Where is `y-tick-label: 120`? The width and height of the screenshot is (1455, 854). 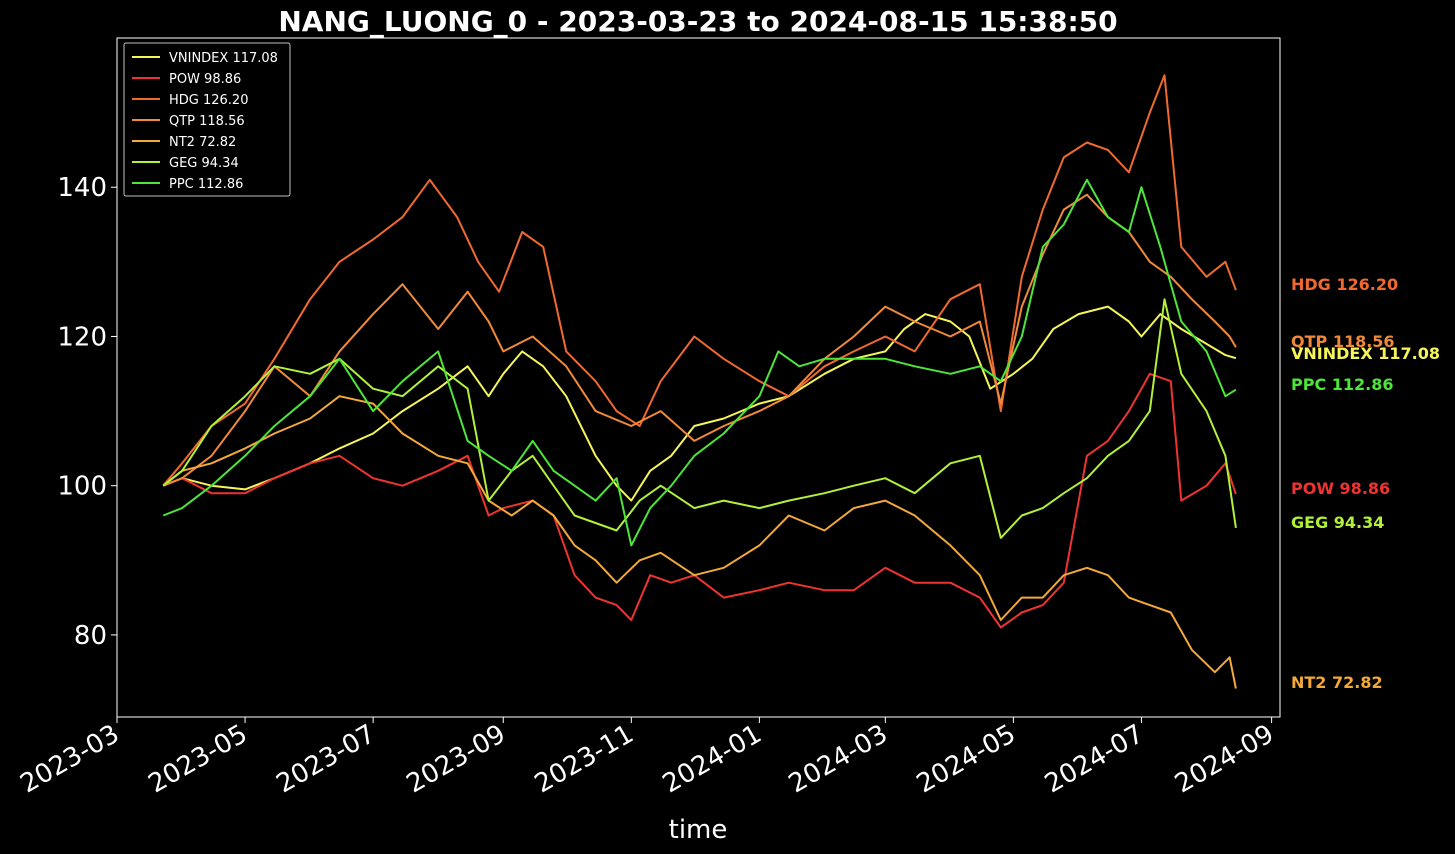
y-tick-label: 120 is located at coordinates (82, 337).